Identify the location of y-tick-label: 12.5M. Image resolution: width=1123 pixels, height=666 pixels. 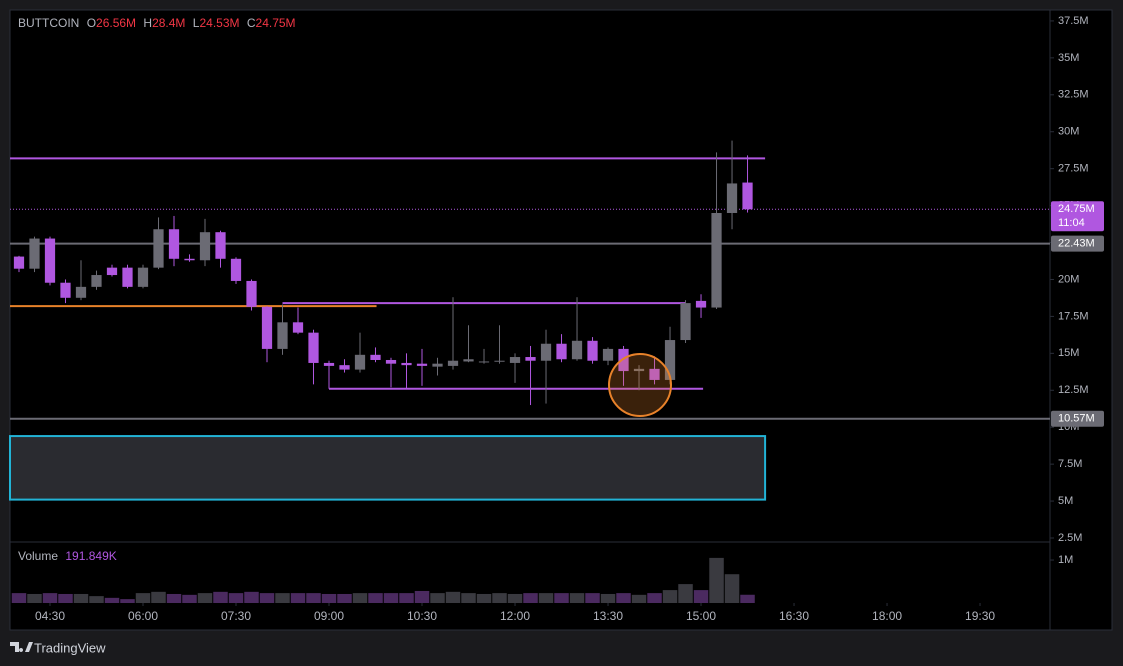
(1073, 390).